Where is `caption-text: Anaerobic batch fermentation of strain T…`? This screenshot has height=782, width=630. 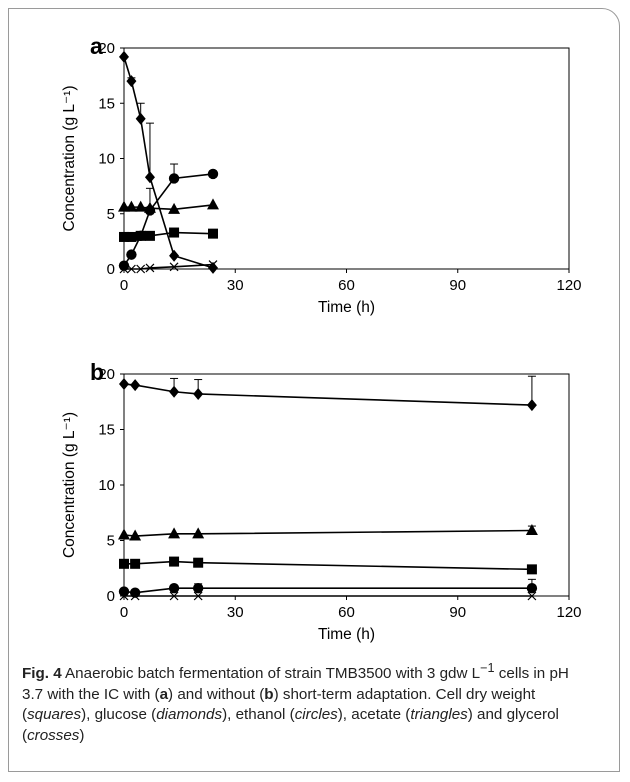 caption-text: Anaerobic batch fermentation of strain T… is located at coordinates (271, 674).